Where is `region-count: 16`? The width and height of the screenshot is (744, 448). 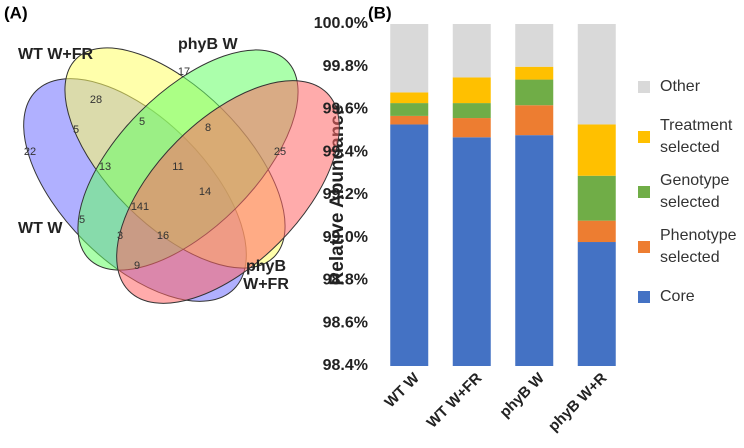
region-count: 16 is located at coordinates (163, 236).